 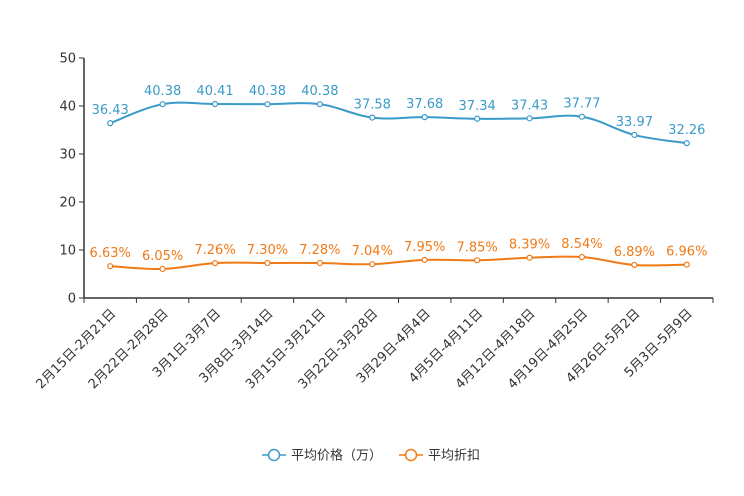 What do you see at coordinates (634, 122) in the screenshot?
I see `data-label: 33.97` at bounding box center [634, 122].